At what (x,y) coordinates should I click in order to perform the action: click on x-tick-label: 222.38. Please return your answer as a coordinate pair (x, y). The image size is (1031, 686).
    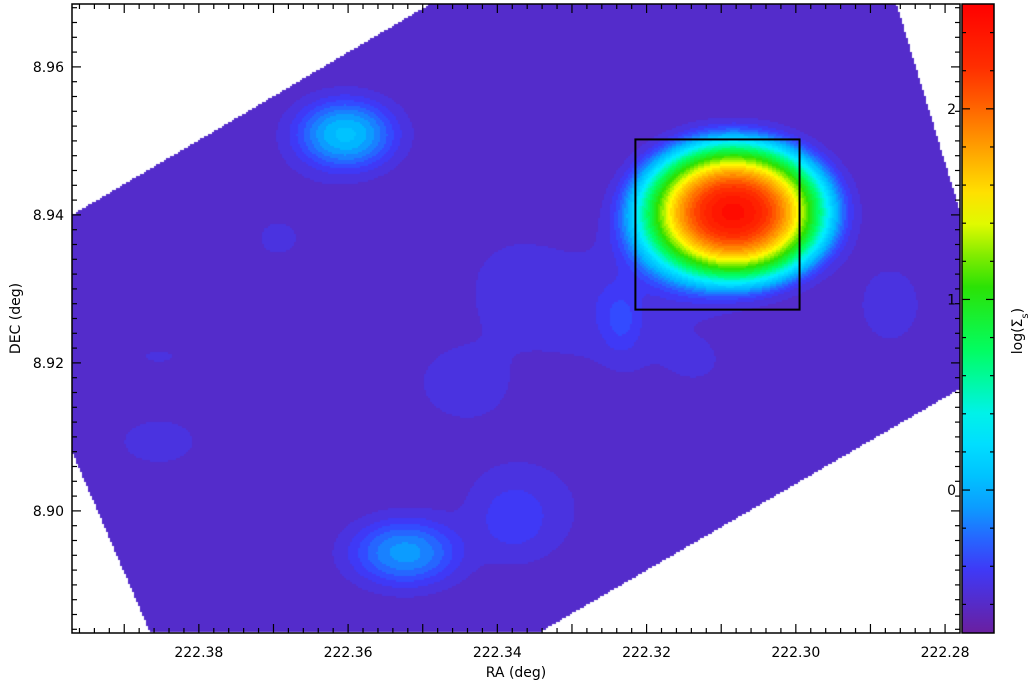
    Looking at the image, I should click on (198, 653).